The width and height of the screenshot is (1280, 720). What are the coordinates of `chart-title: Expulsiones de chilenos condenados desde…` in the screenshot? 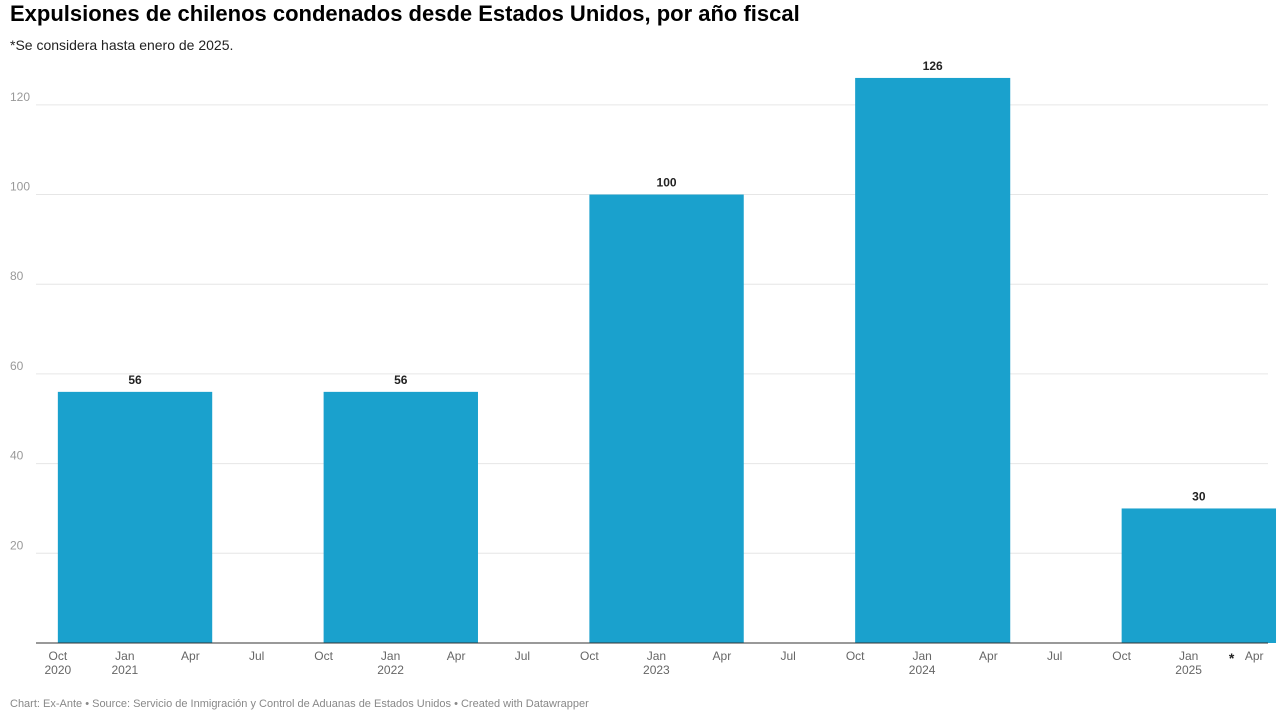 It's located at (405, 13).